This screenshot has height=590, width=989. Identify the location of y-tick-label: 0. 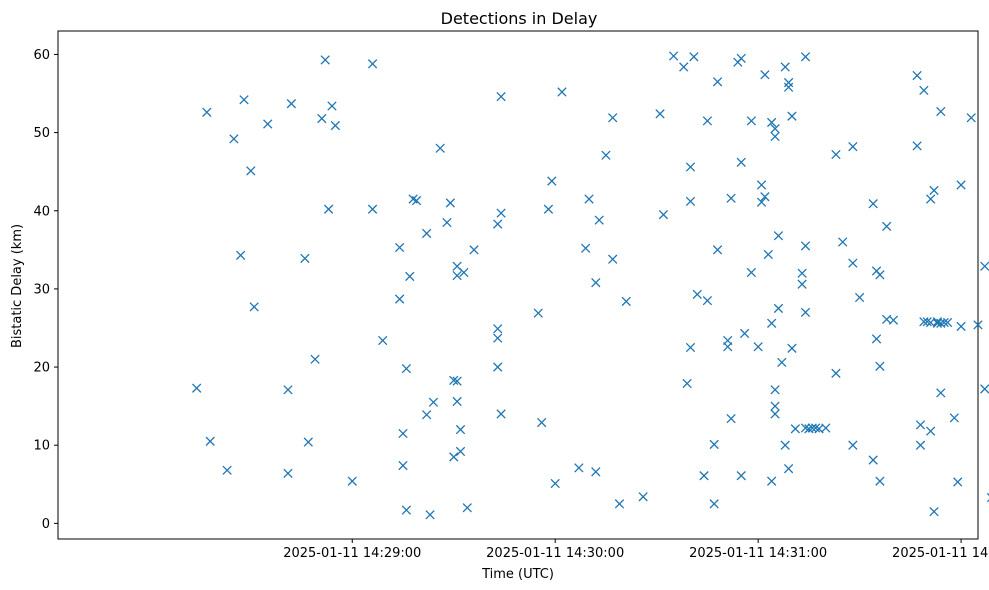
(46, 524).